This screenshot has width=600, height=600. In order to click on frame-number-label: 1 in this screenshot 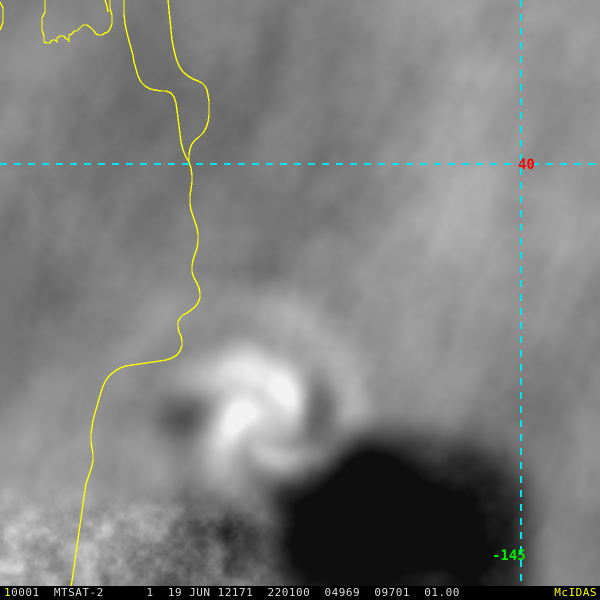, I will do `click(8, 592)`.